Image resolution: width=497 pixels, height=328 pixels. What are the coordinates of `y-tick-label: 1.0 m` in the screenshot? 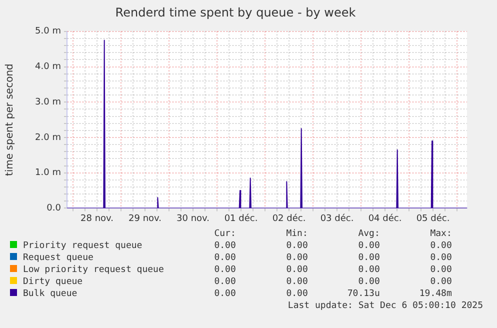 It's located at (48, 173).